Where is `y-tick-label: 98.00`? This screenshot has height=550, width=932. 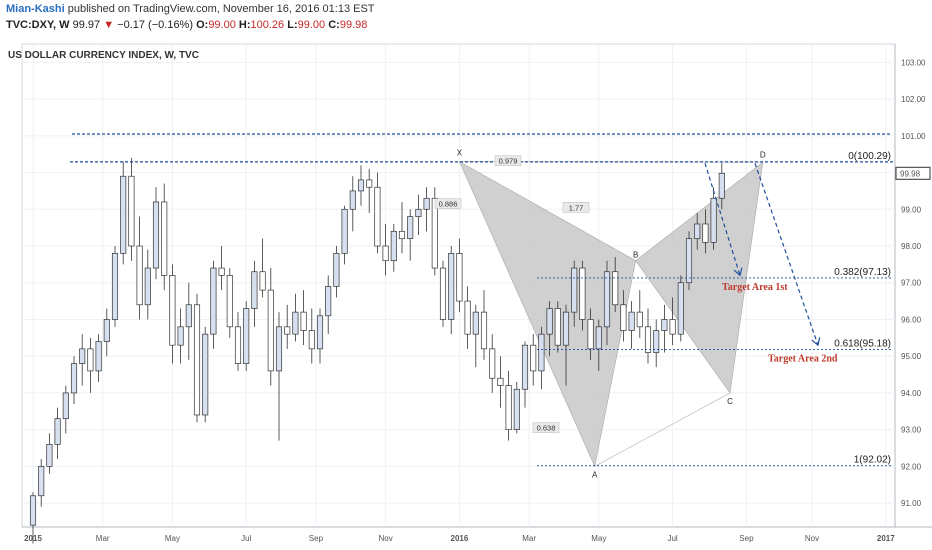
y-tick-label: 98.00 is located at coordinates (911, 246).